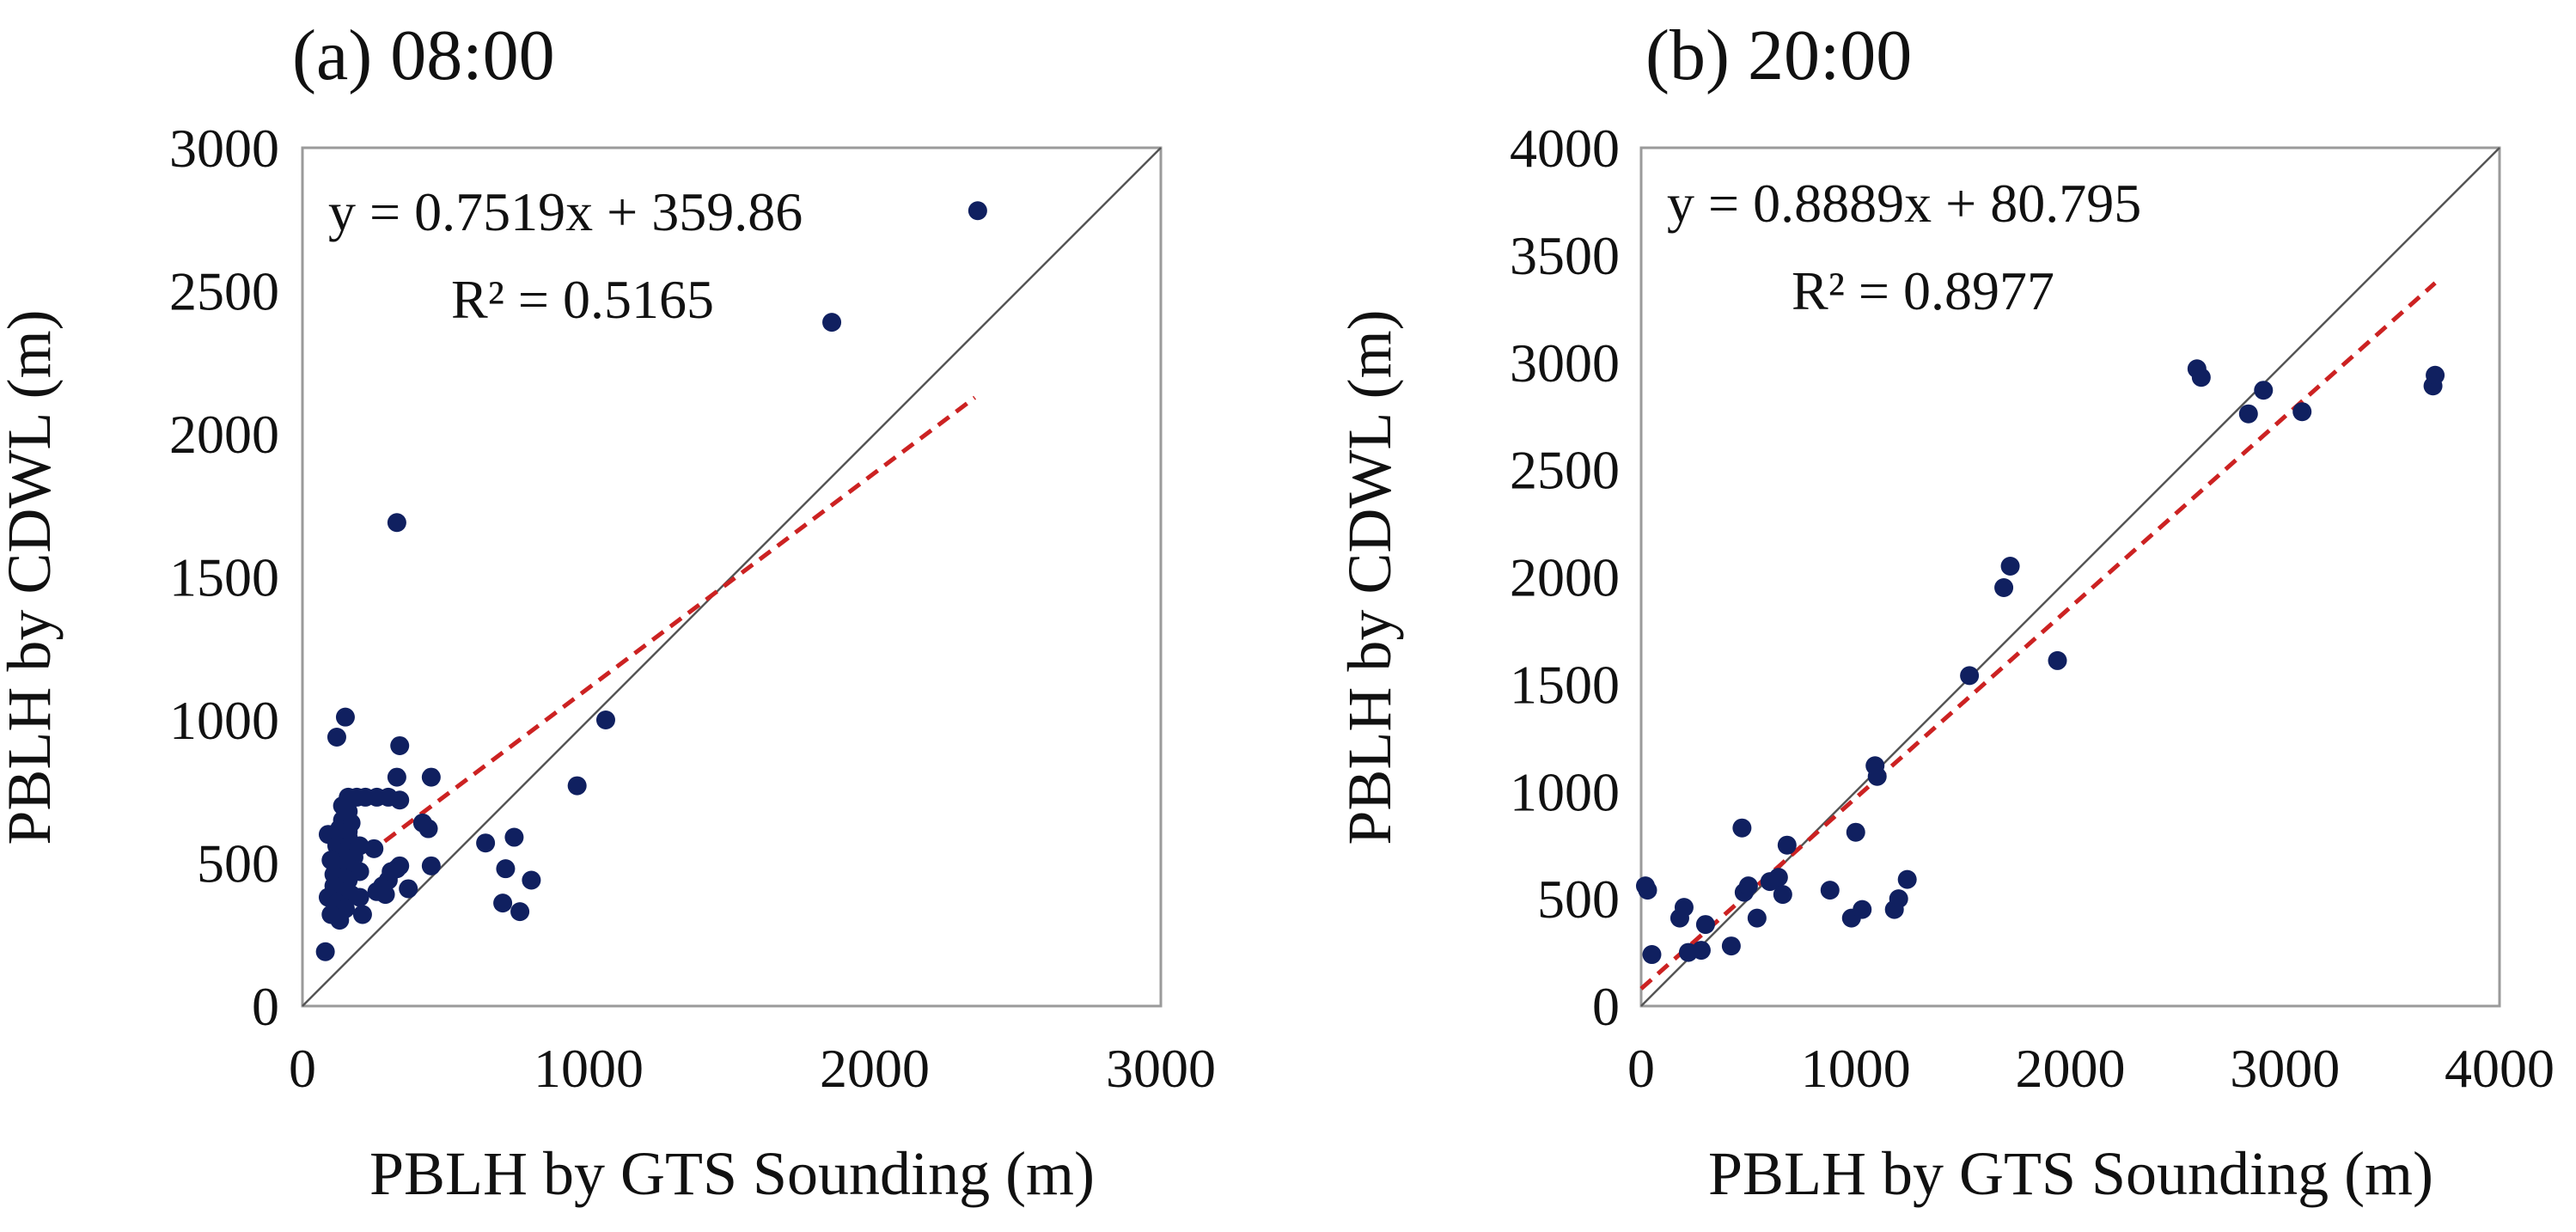 This screenshot has width=2576, height=1232. Describe the element at coordinates (1779, 55) in the screenshot. I see `panel-b-title: (b) 20:00` at that location.